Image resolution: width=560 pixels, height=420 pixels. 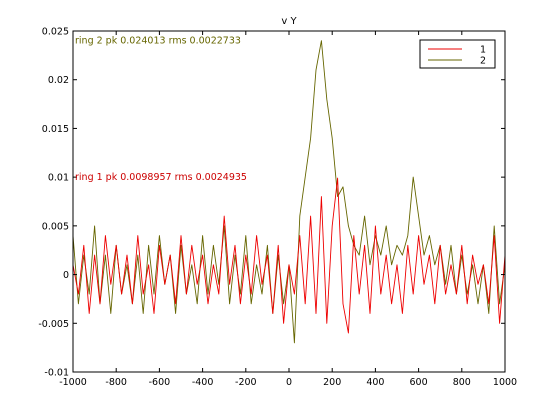 What do you see at coordinates (53, 324) in the screenshot?
I see `y-tick-label: -0.005` at bounding box center [53, 324].